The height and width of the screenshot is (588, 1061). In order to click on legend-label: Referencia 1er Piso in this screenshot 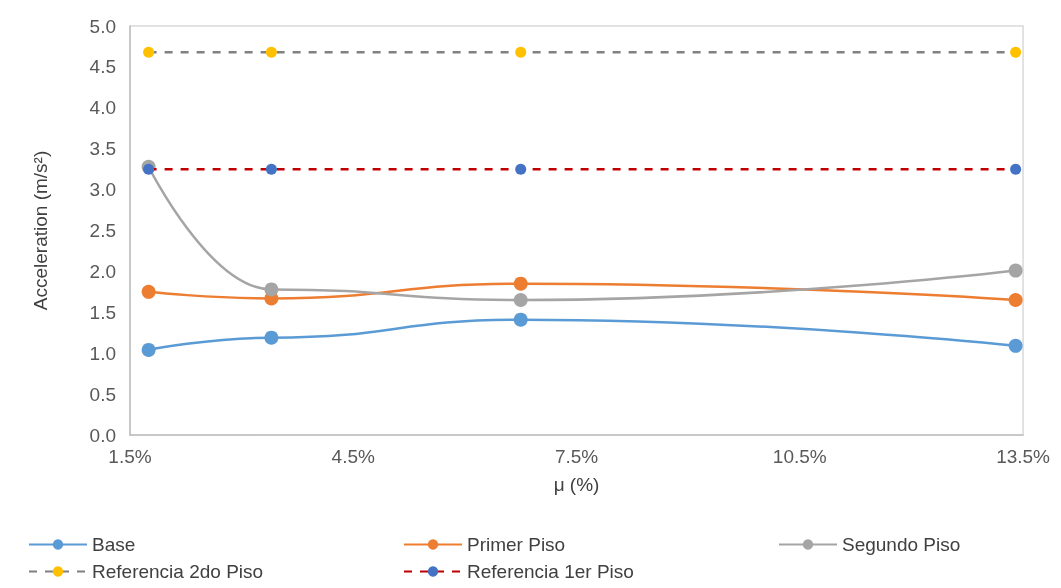, I will do `click(550, 571)`.